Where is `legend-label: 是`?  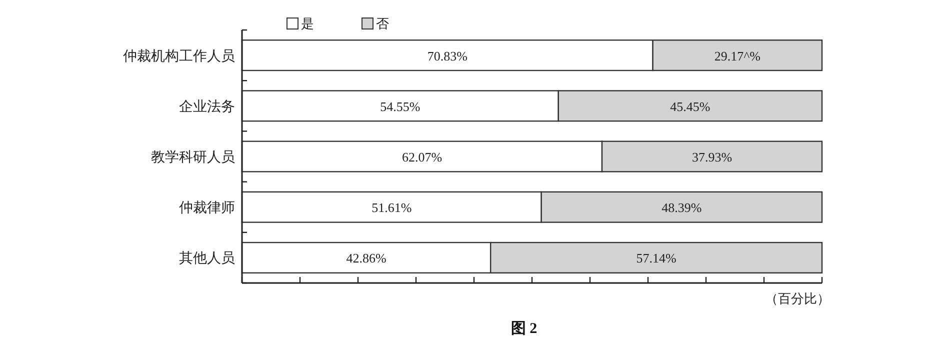 legend-label: 是 is located at coordinates (307, 23).